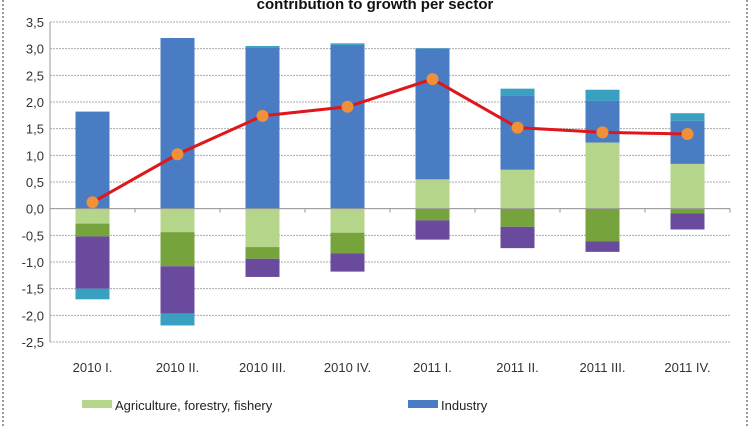 Image resolution: width=750 pixels, height=426 pixels. Describe the element at coordinates (517, 367) in the screenshot. I see `x-tick-label: 2011 II.` at that location.